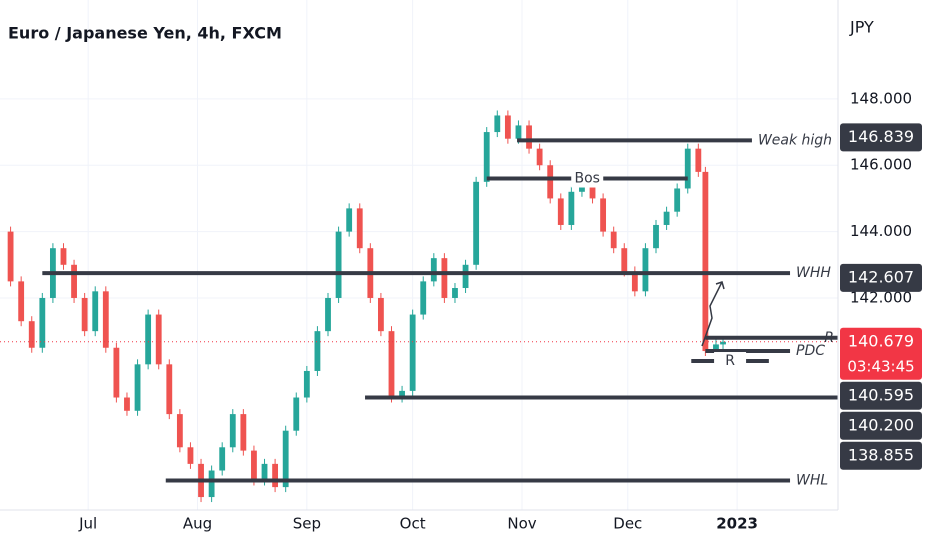  I want to click on y-tick-label: 146.000, so click(881, 165).